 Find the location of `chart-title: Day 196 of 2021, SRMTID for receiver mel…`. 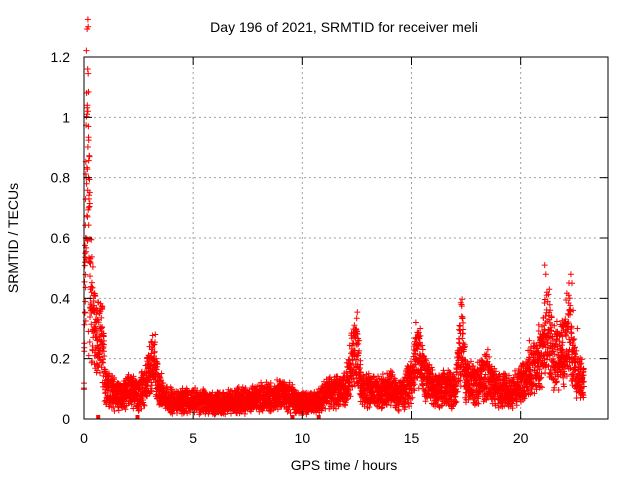

chart-title: Day 196 of 2021, SRMTID for receiver mel… is located at coordinates (344, 27).